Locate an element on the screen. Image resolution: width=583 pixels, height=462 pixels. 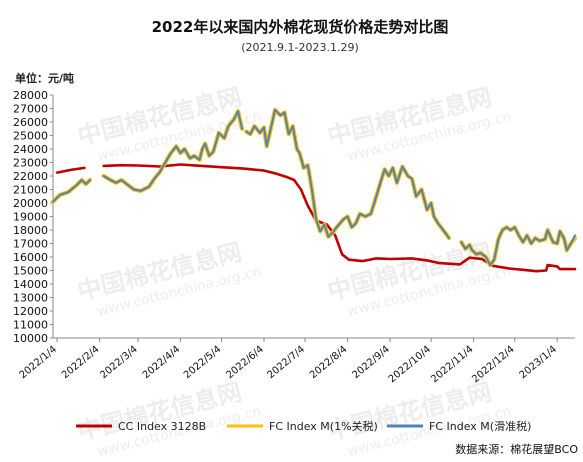
y-tick-label: 15000 is located at coordinates (30, 271).